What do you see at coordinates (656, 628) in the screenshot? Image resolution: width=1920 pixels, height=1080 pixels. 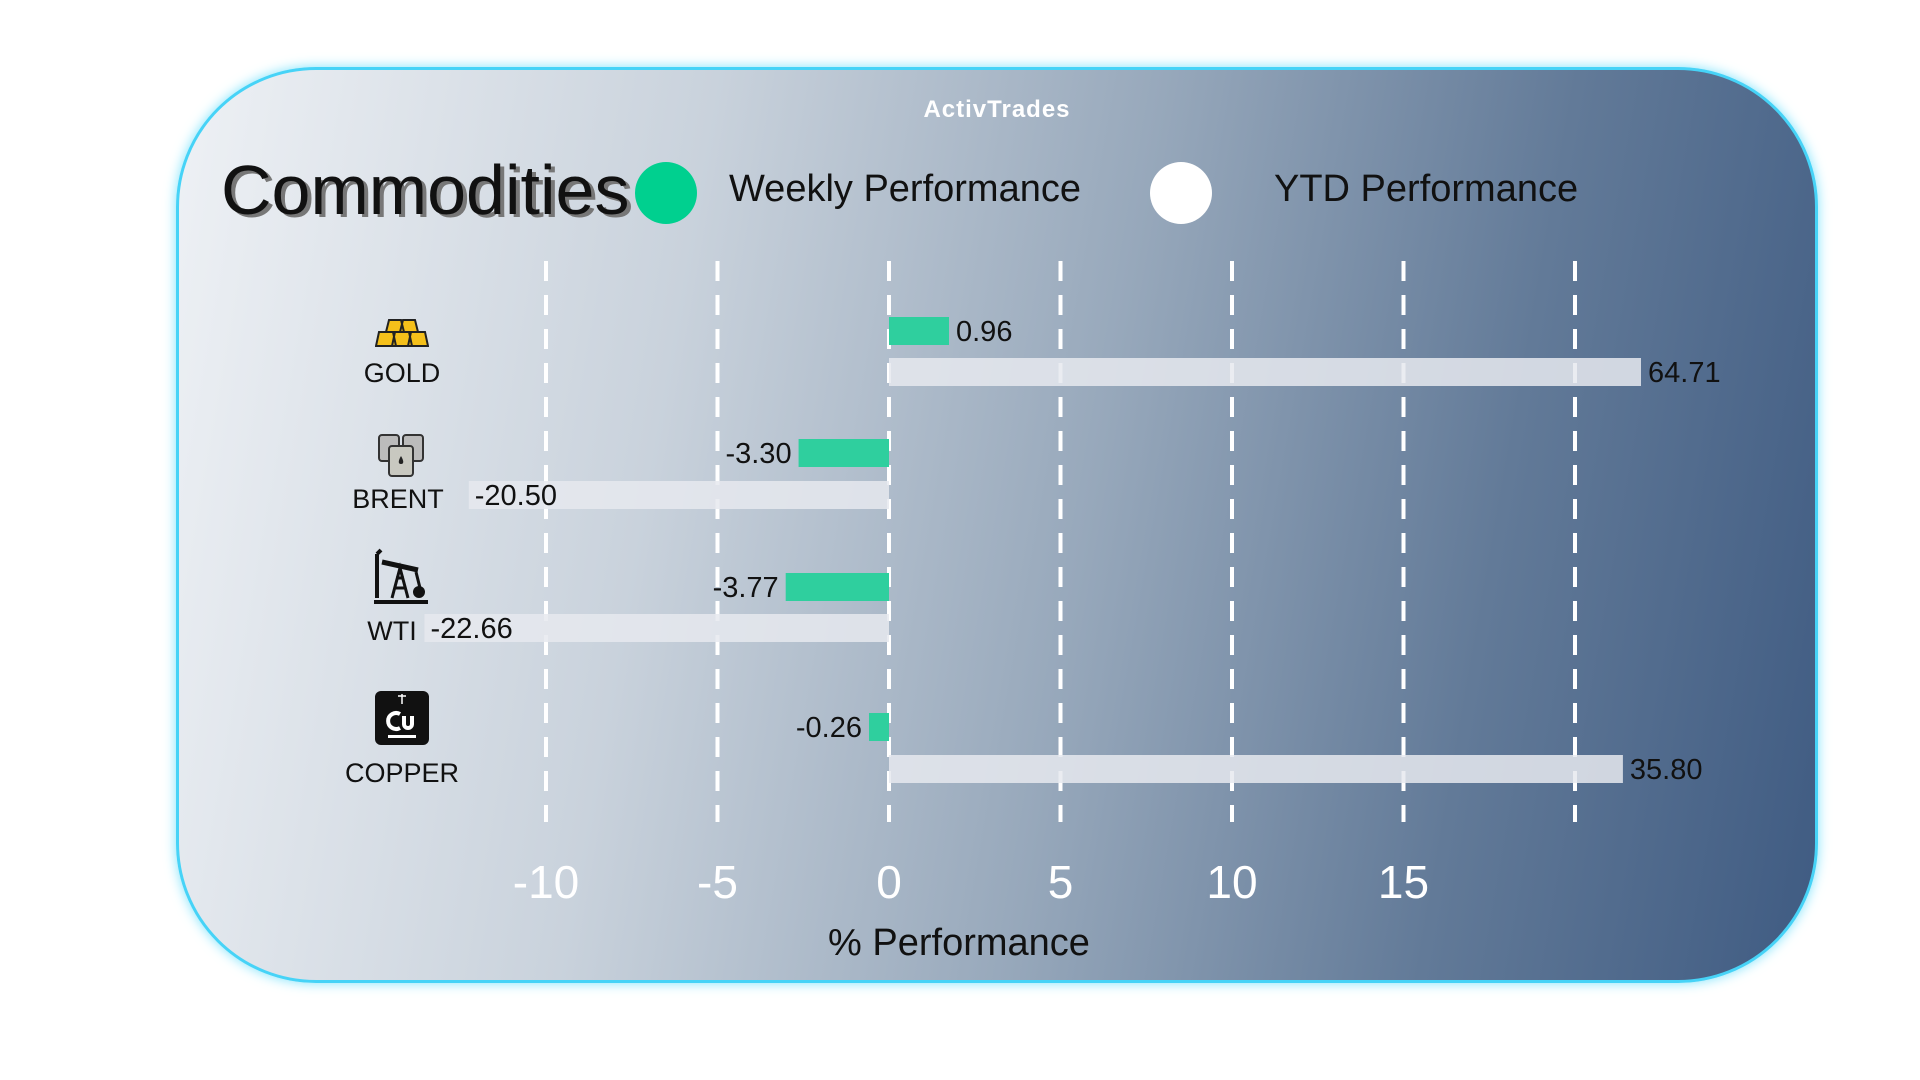 I see `ytd-bar-wti` at bounding box center [656, 628].